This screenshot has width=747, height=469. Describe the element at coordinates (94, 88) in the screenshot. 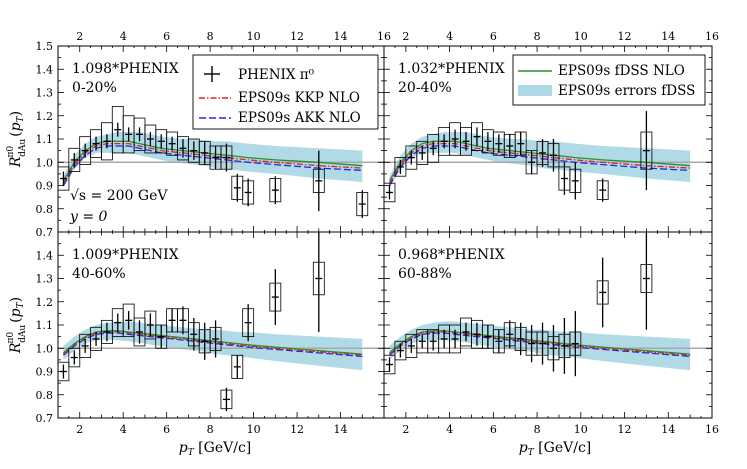

I see `centrality-label: 0-20%` at that location.